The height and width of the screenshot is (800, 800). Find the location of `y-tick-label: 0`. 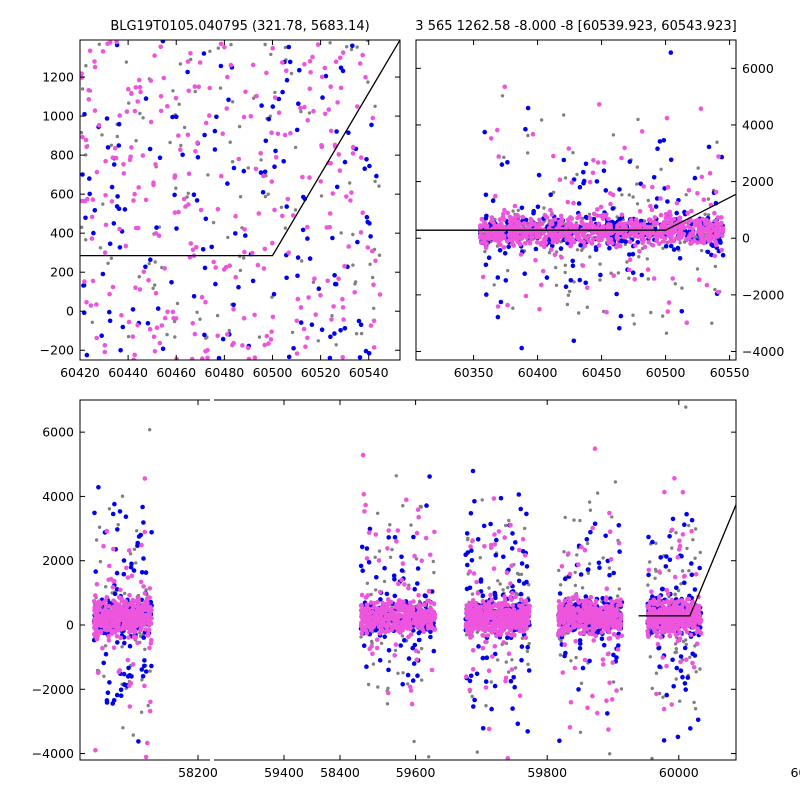

y-tick-label: 0 is located at coordinates (70, 311).